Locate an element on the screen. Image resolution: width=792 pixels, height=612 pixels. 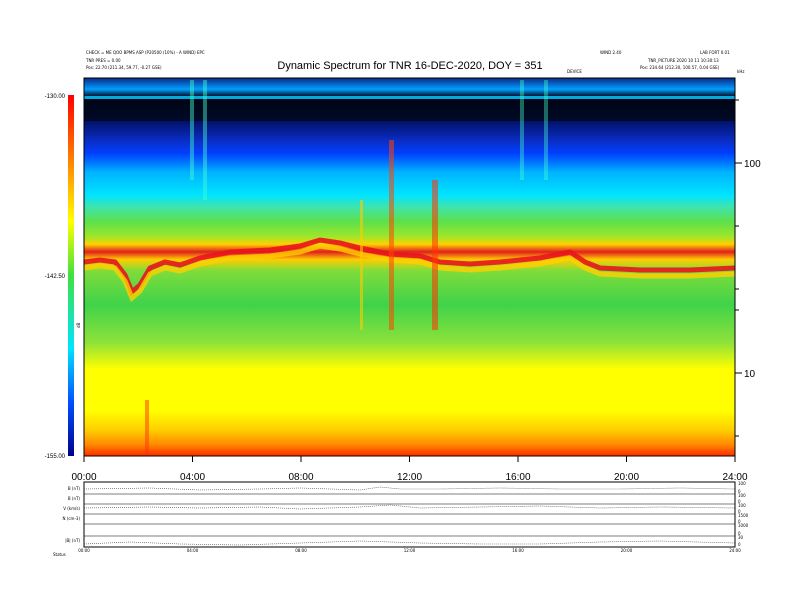
cyan-line is located at coordinates (409, 97).